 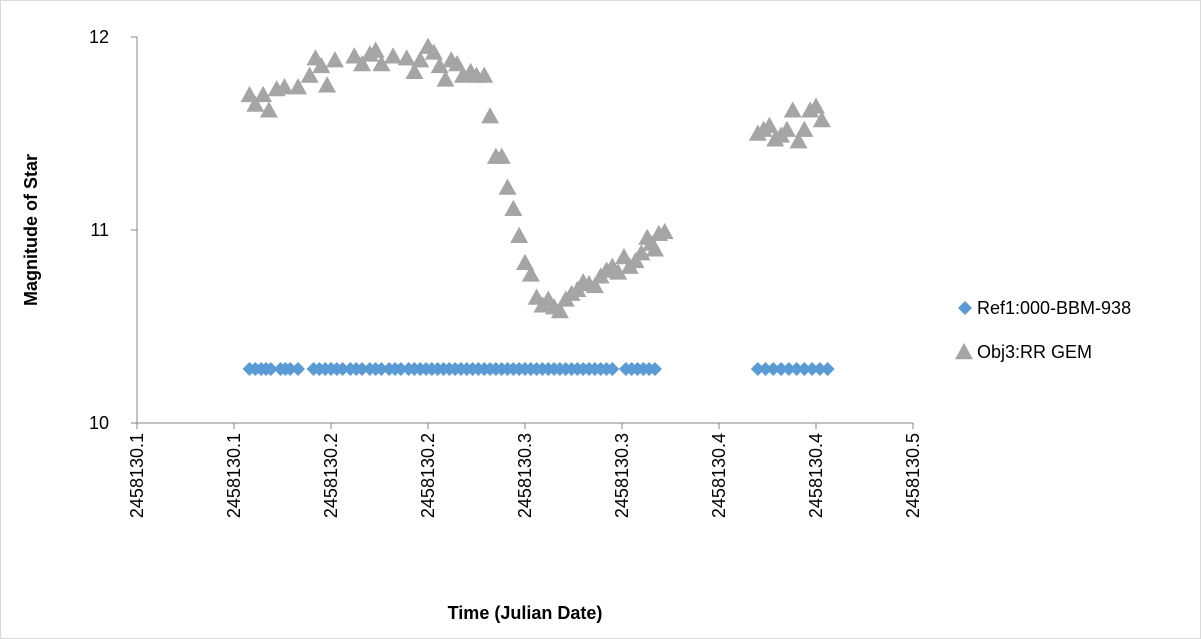 I want to click on x-axis-title: Time (Julian Date), so click(x=525, y=613).